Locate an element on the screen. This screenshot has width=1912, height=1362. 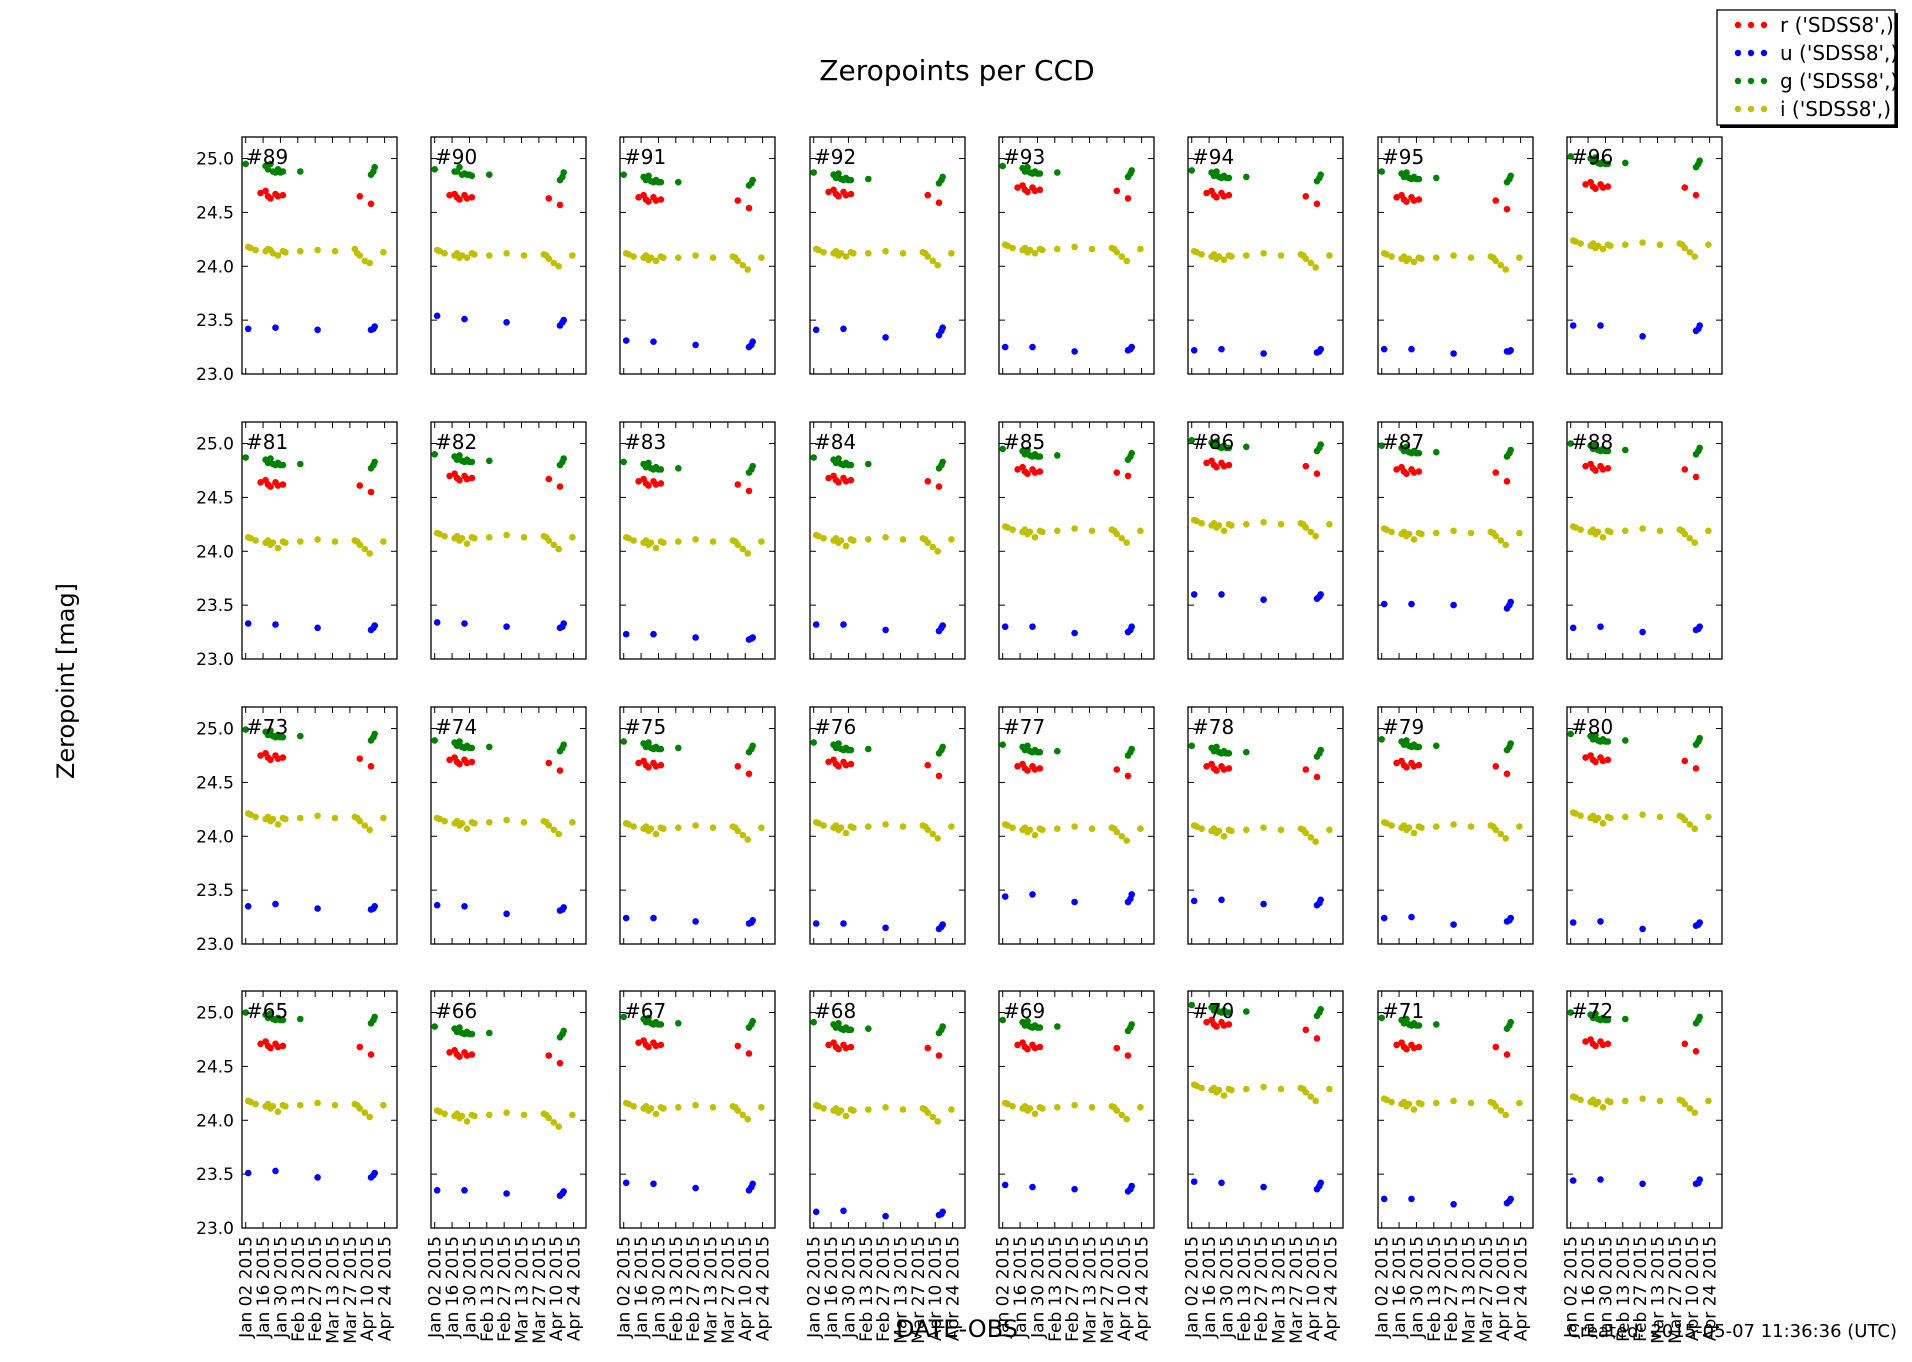
ccd-label: #87 is located at coordinates (1403, 442).